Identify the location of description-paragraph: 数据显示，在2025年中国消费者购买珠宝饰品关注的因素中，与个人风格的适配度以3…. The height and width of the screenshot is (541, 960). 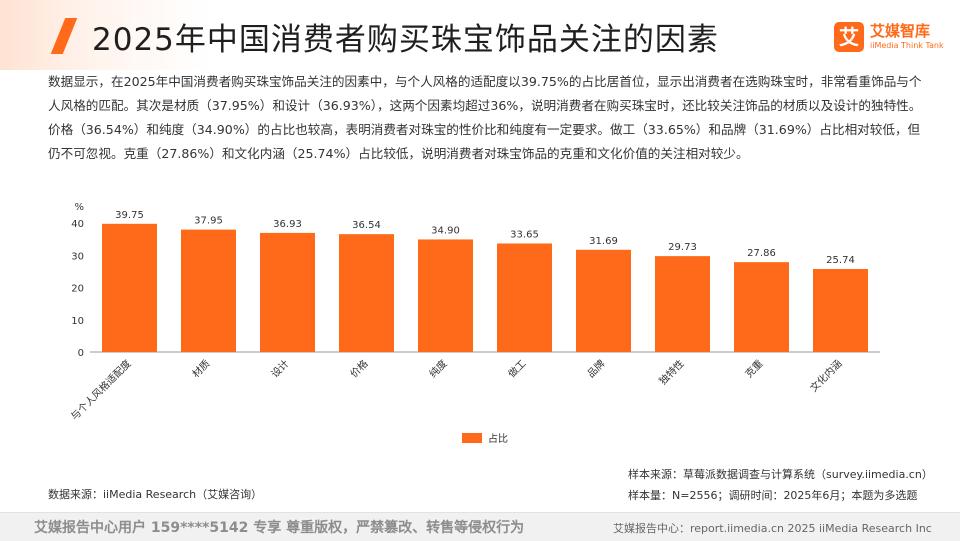
(485, 117).